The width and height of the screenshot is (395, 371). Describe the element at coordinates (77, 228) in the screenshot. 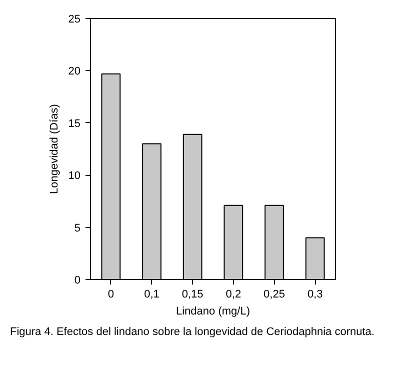

I see `y-tick-label: 5` at that location.